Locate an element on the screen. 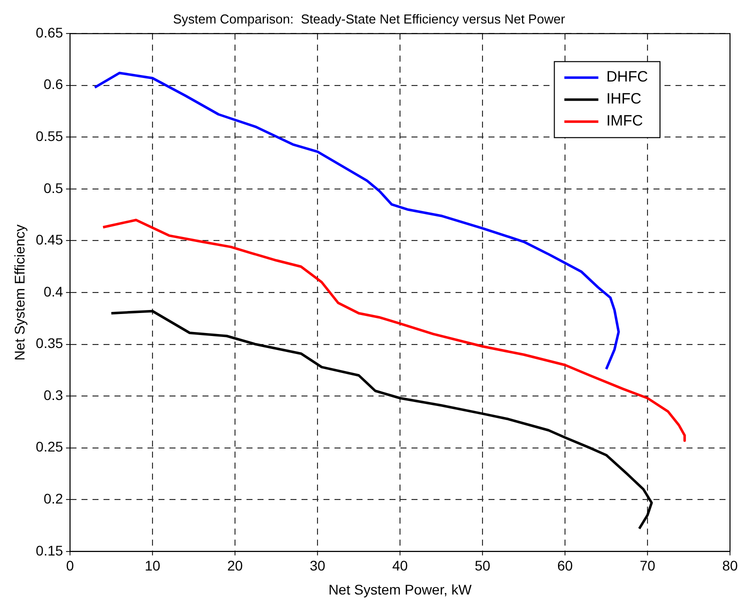 The image size is (750, 611). y-tick-label: 0.3 is located at coordinates (54, 394).